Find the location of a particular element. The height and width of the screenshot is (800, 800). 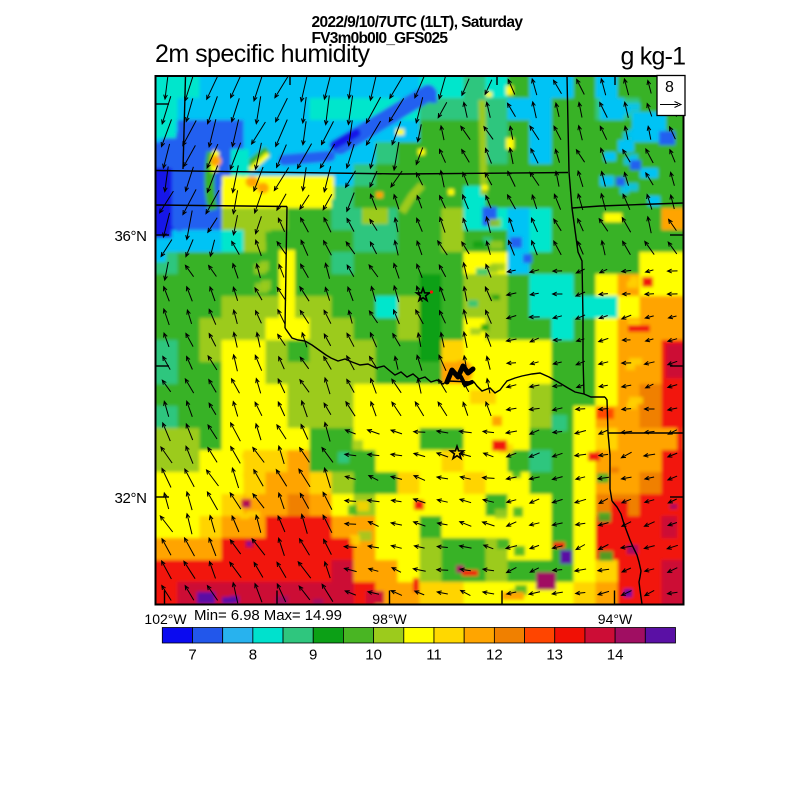

svg-text: 94°W is located at coordinates (615, 619).